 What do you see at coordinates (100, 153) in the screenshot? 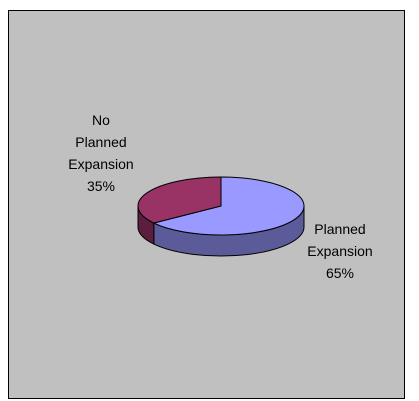
I see `pie-slice-label-1: No Planned Expansion 35%` at bounding box center [100, 153].